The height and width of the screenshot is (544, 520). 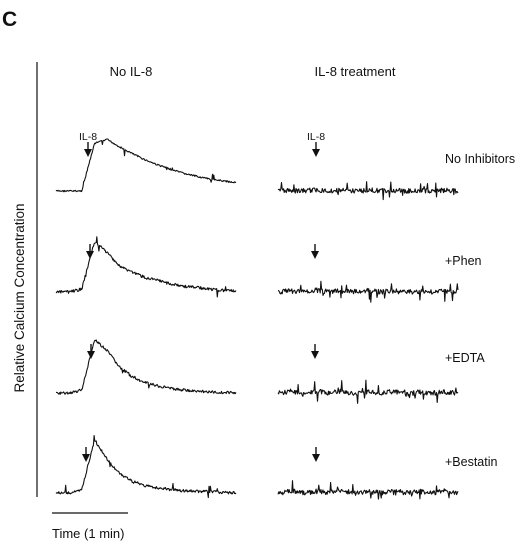 What do you see at coordinates (471, 462) in the screenshot?
I see `condition-label-bestatin: +Bestatin` at bounding box center [471, 462].